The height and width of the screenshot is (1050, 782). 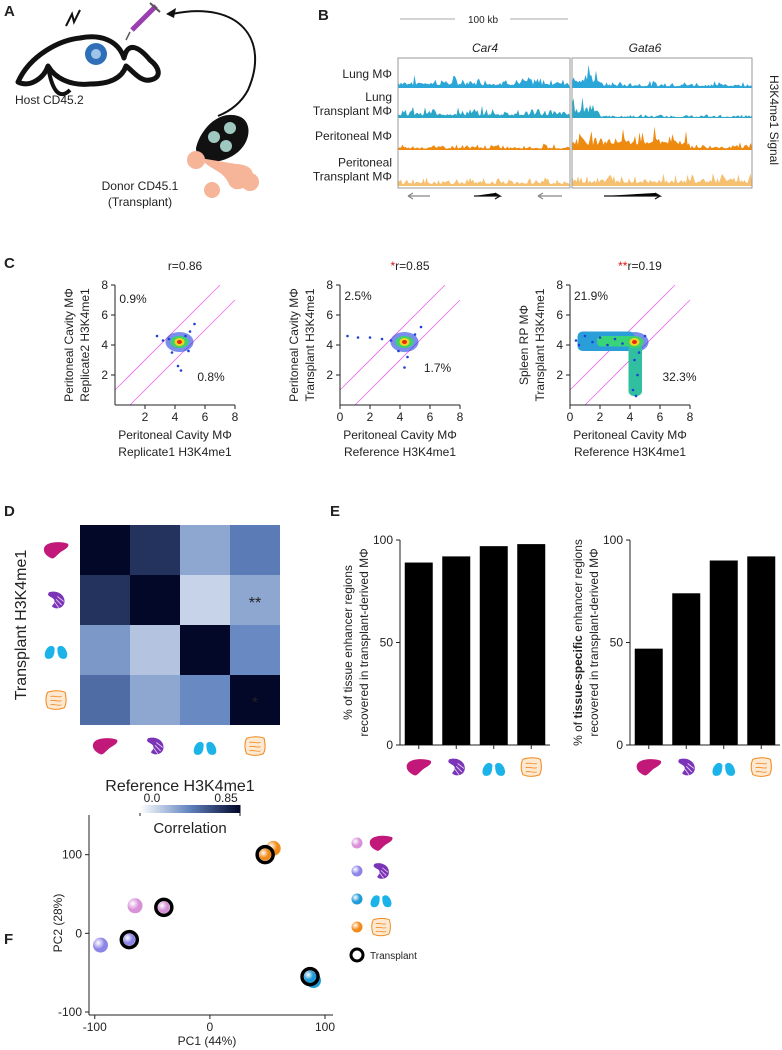 What do you see at coordinates (69, 345) in the screenshot?
I see `y-axis-label: Peritoneal Cavity MΦ` at bounding box center [69, 345].